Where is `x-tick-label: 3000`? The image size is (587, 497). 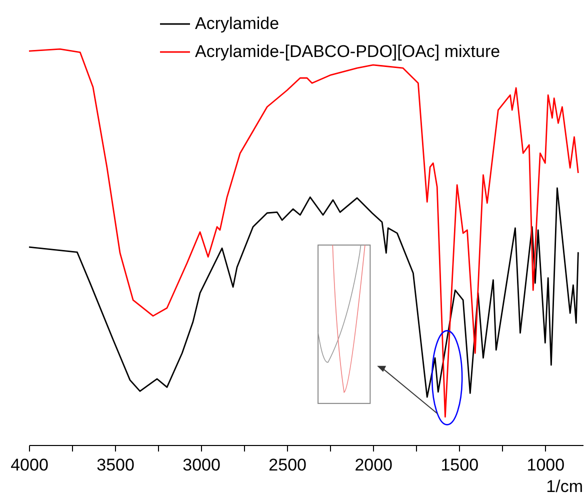 x-tick-label: 3000 is located at coordinates (201, 465).